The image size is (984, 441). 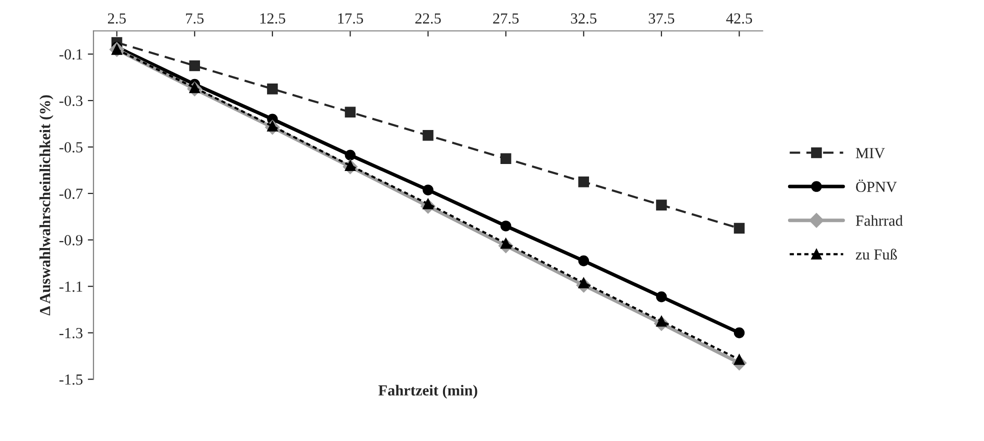 What do you see at coordinates (70, 101) in the screenshot?
I see `y-tick-label: -0.3` at bounding box center [70, 101].